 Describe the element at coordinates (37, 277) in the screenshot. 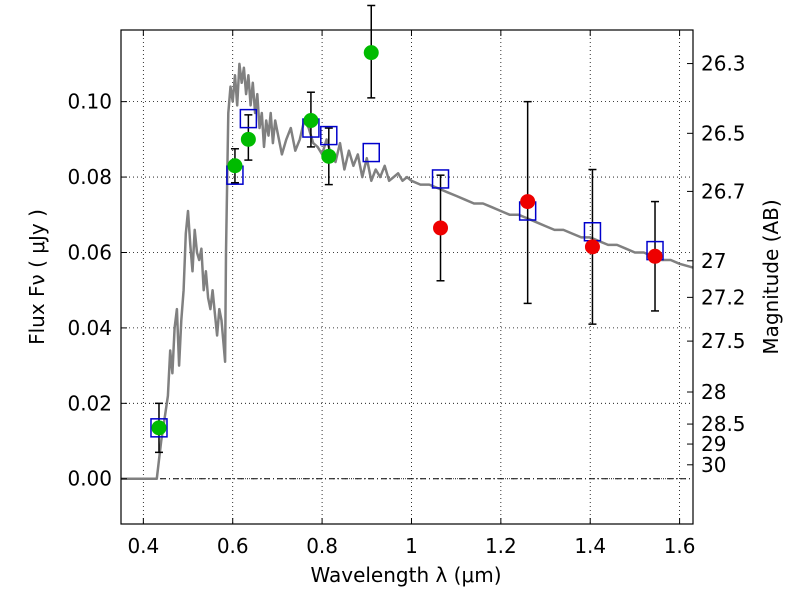

I see `y-axis-label: Flux Fν ( μJy )` at that location.